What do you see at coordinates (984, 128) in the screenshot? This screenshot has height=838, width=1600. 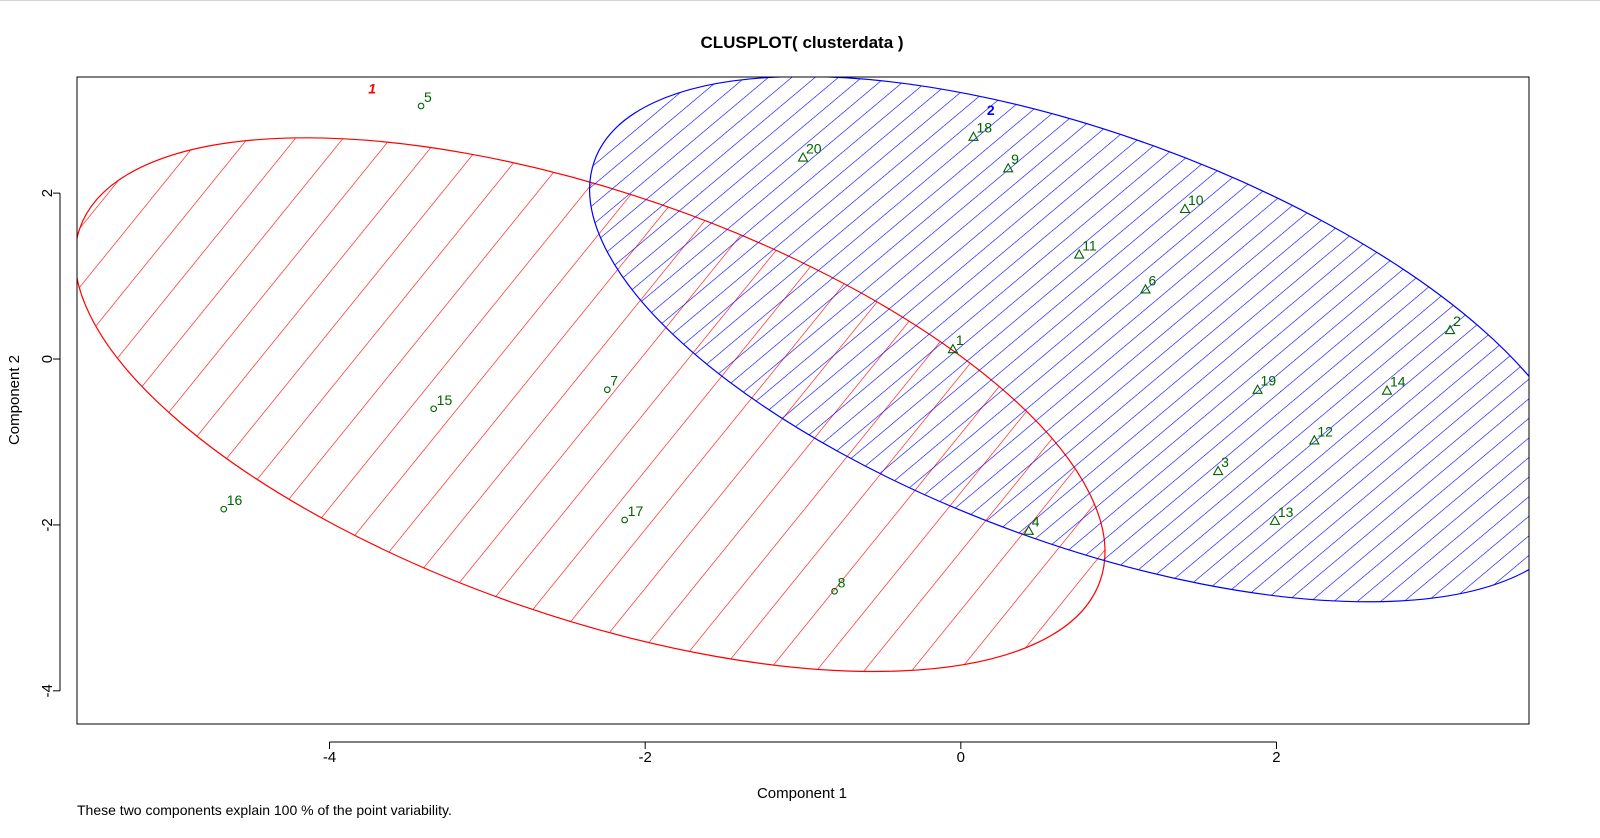 I see `point-label-18: 18` at bounding box center [984, 128].